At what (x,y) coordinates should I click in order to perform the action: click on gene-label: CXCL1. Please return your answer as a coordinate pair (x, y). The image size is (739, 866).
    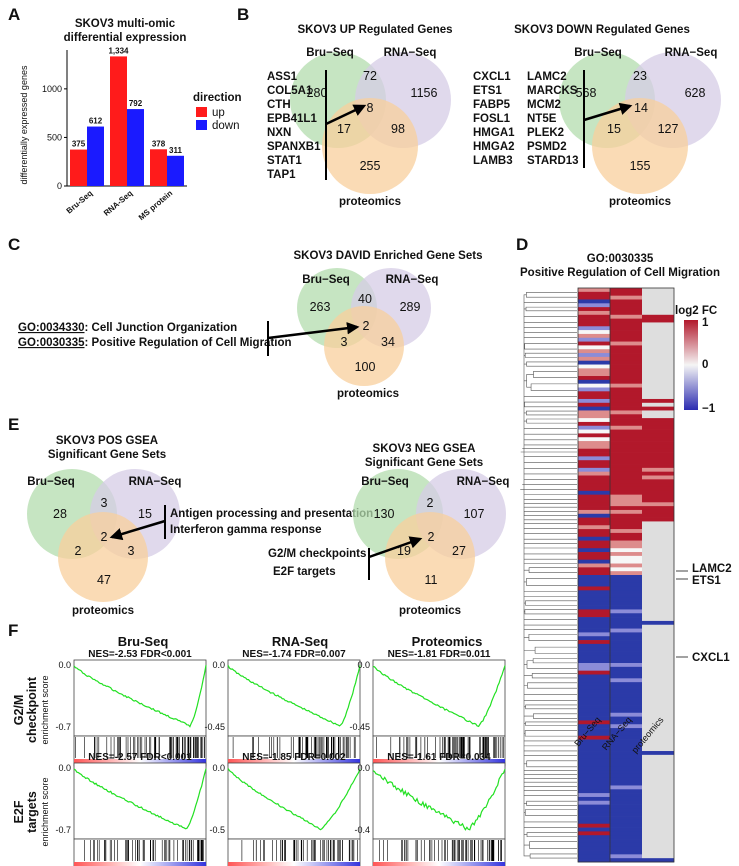
    Looking at the image, I should click on (711, 658).